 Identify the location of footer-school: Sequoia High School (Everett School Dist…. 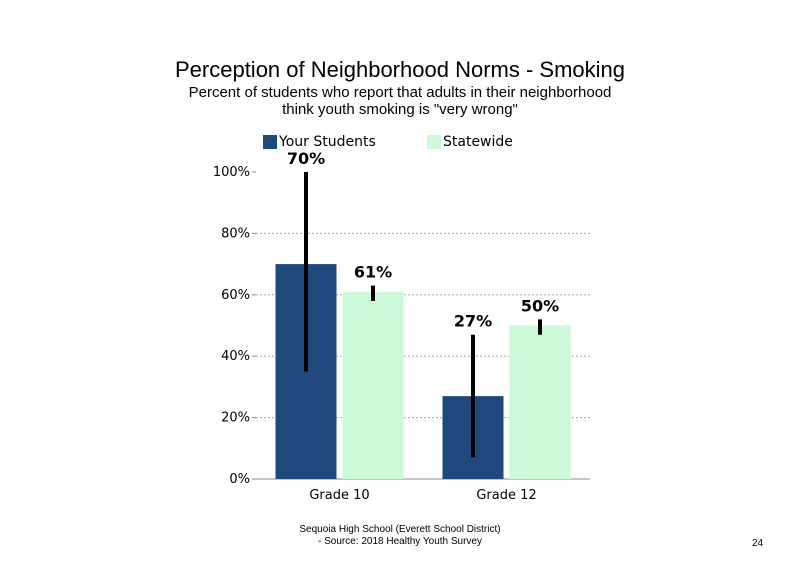
(400, 529).